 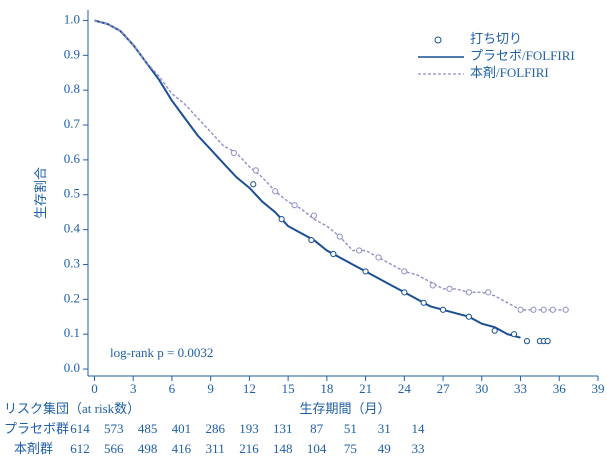 What do you see at coordinates (148, 448) in the screenshot?
I see `risk-count: 498` at bounding box center [148, 448].